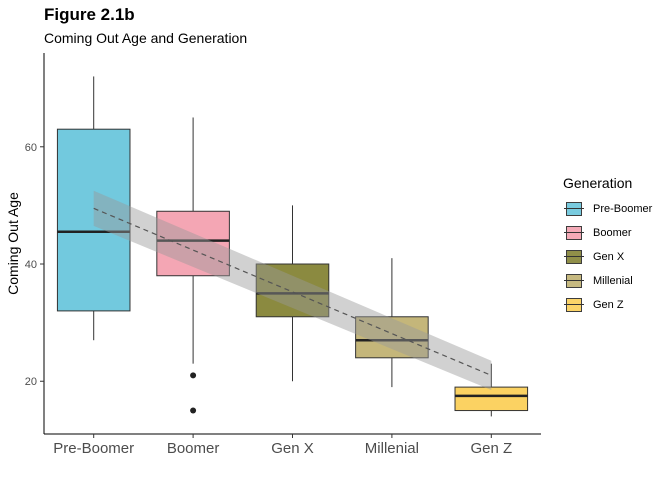 This screenshot has width=672, height=480. I want to click on y-axis-title: Coming Out Age, so click(13, 243).